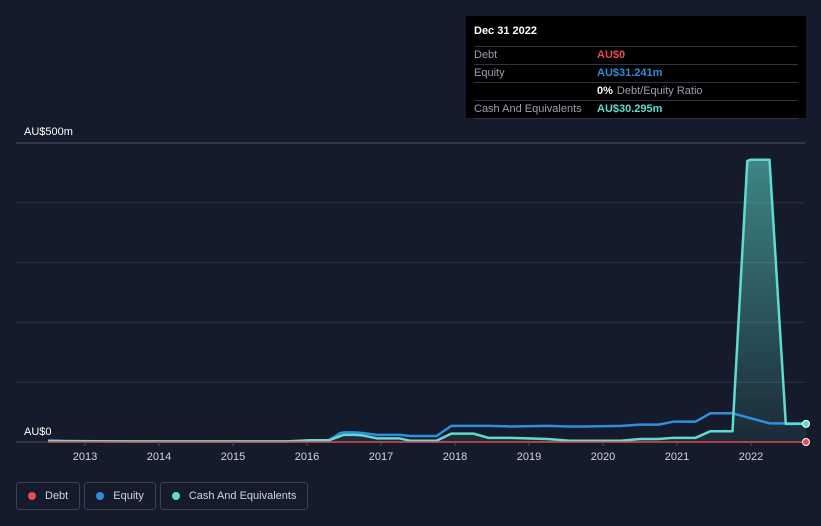  I want to click on tooltip-row-cash: Cash And Equivalents AU$30.295m, so click(636, 110).